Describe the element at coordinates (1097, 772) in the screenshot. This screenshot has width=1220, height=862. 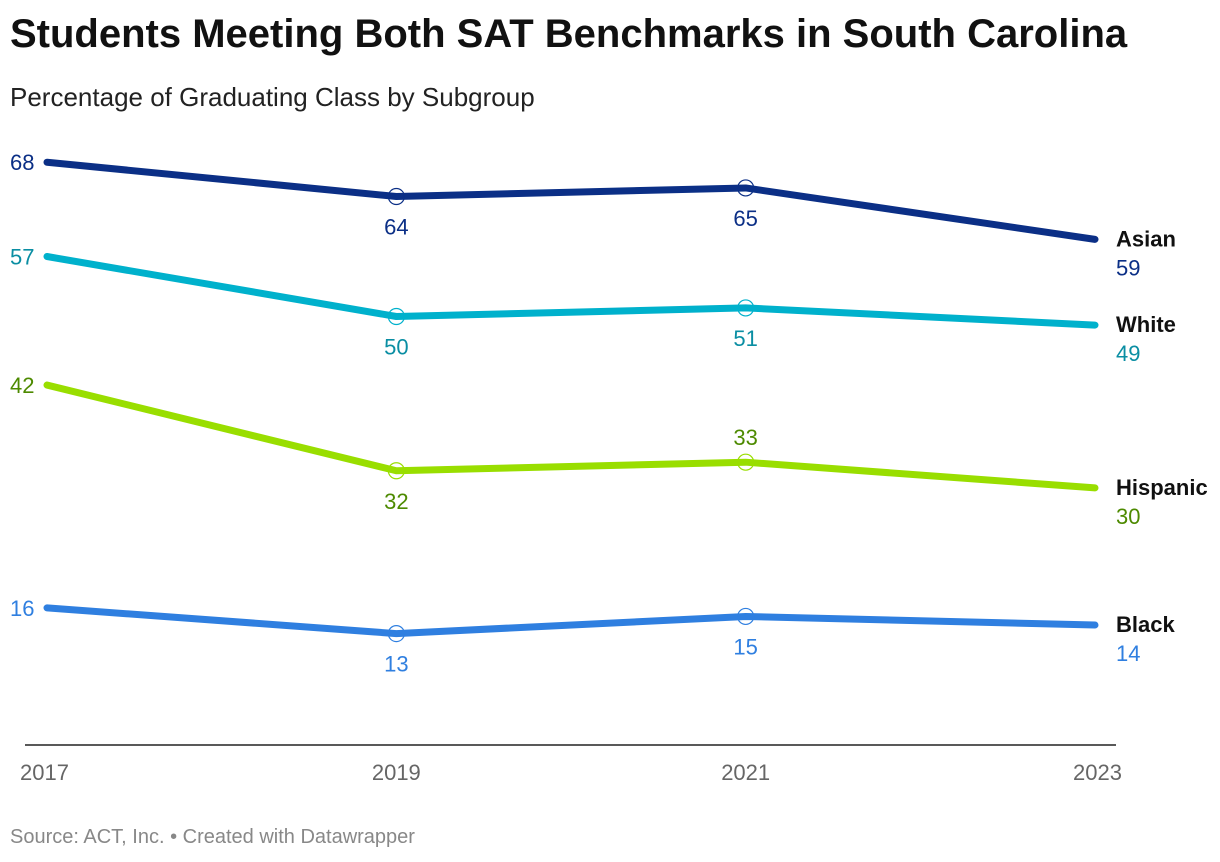
I see `x-tick-label: 2023` at that location.